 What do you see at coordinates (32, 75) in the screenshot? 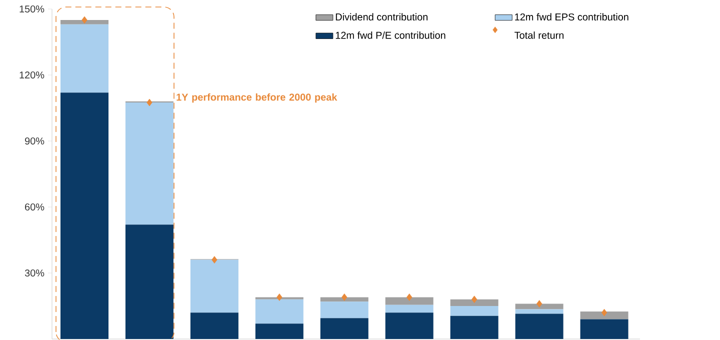
I see `y-tick-label: 120%` at bounding box center [32, 75].